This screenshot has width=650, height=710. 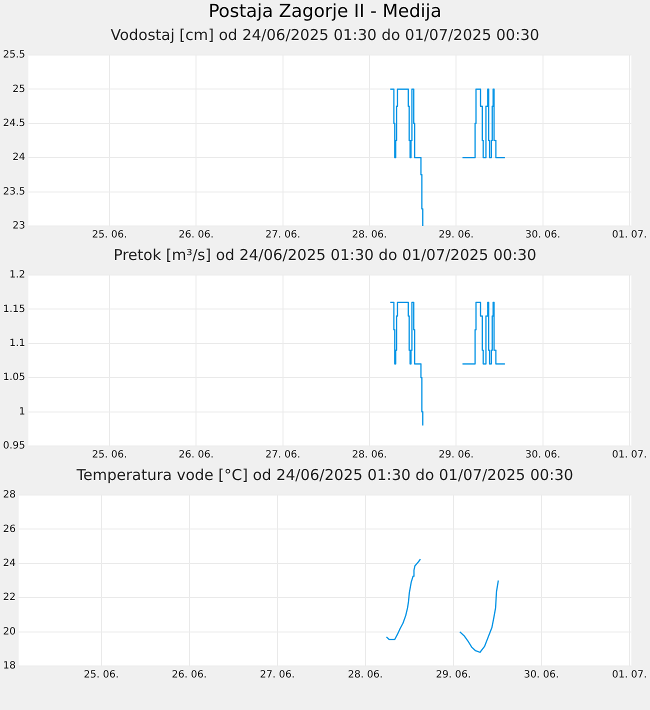 What do you see at coordinates (14, 55) in the screenshot?
I see `y-tick-label: 25.5` at bounding box center [14, 55].